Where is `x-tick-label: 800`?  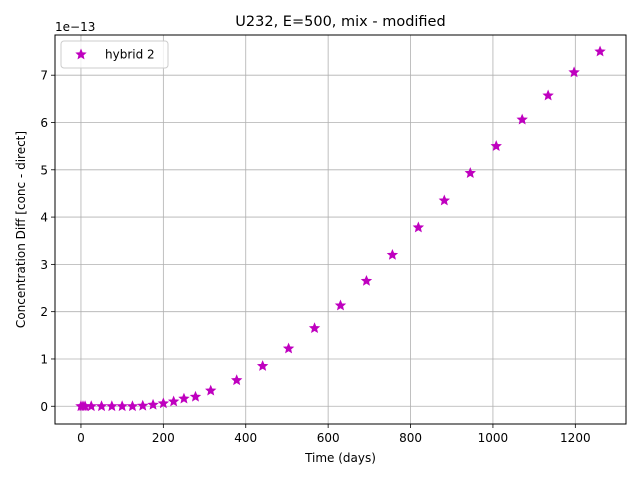
x-tick-label: 800 is located at coordinates (410, 438).